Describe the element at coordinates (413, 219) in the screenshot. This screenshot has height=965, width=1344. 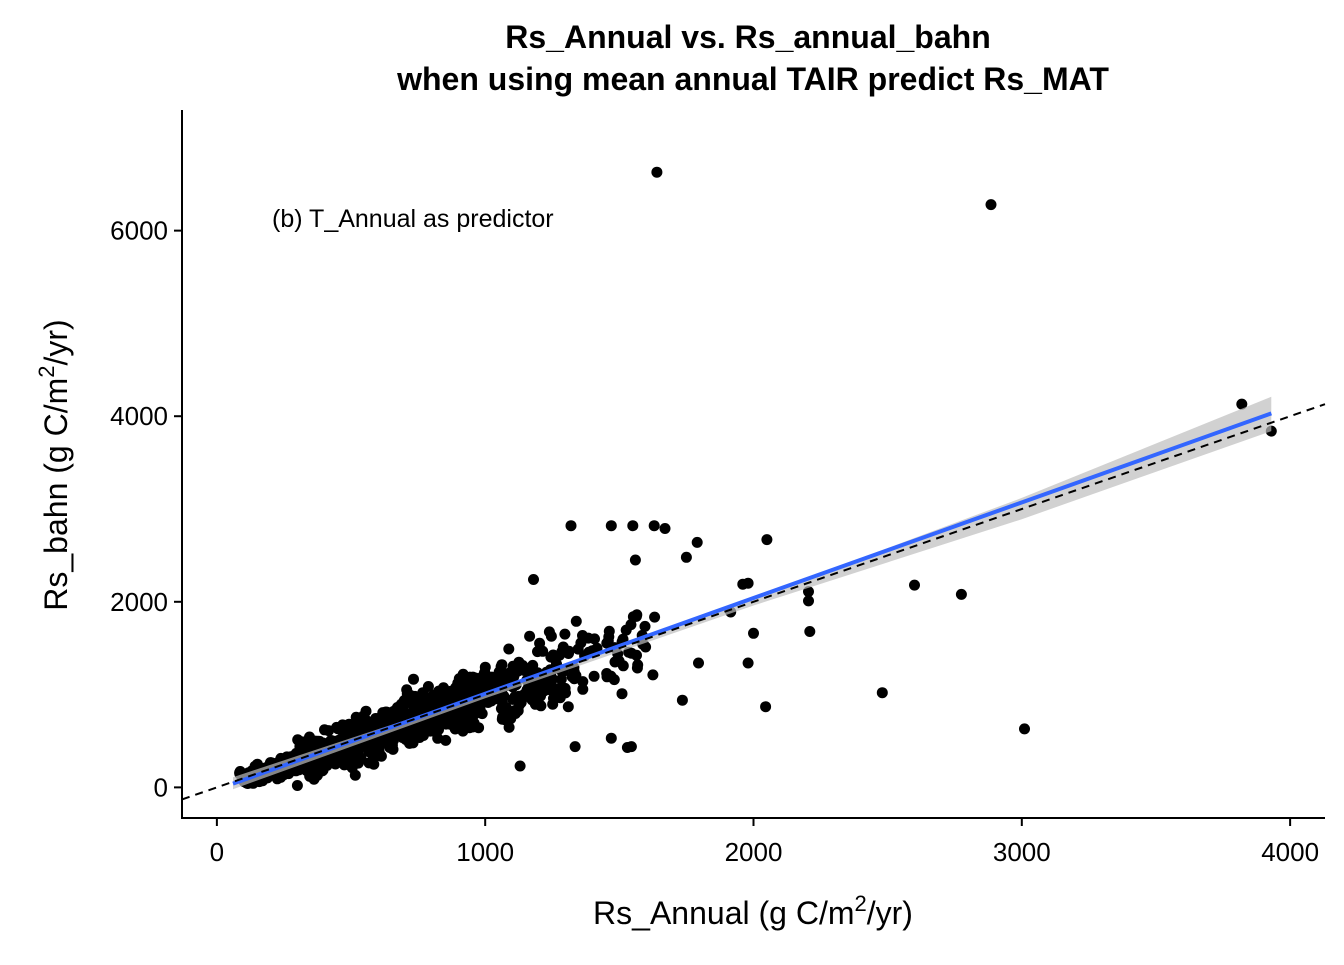
I see `chart-annotation: (b) T_Annual as predictor` at that location.